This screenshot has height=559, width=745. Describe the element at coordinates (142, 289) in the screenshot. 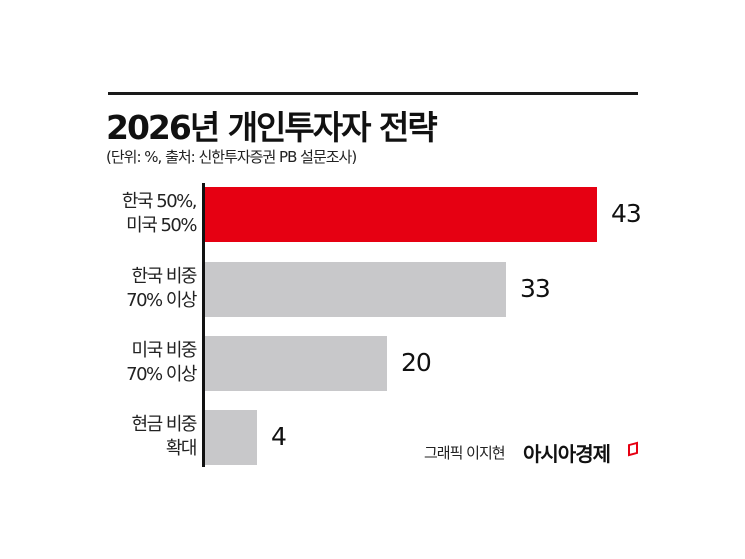

I see `category-label: 한국 비중 70% 이상` at that location.